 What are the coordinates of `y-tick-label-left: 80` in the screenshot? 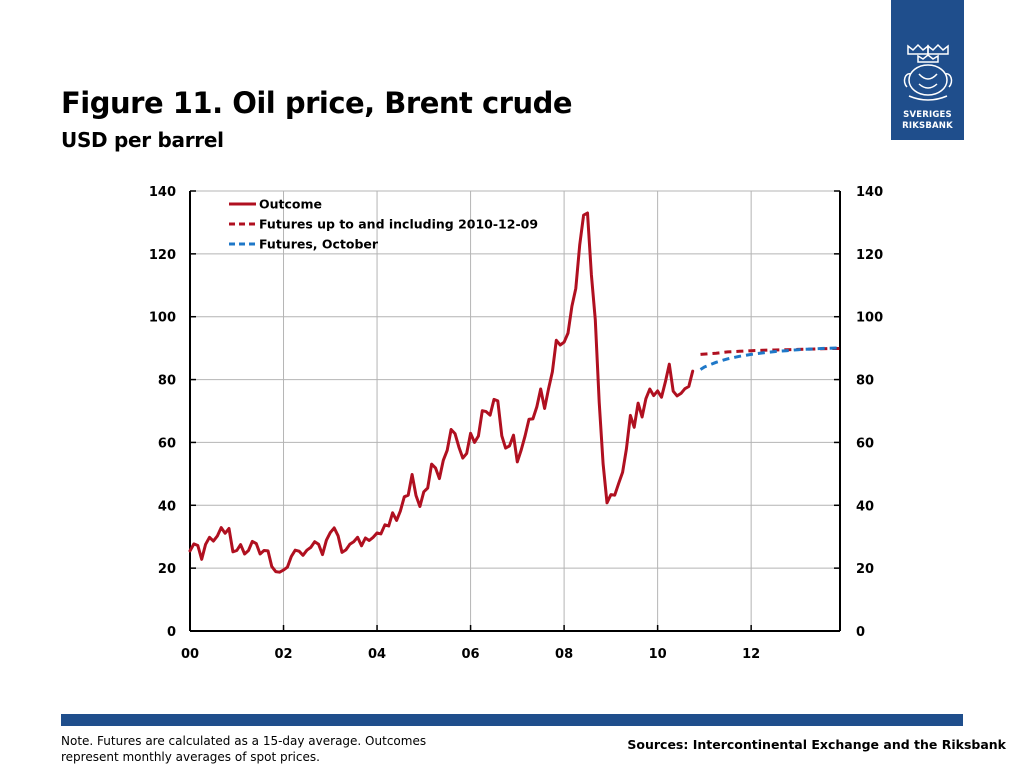 It's located at (167, 381).